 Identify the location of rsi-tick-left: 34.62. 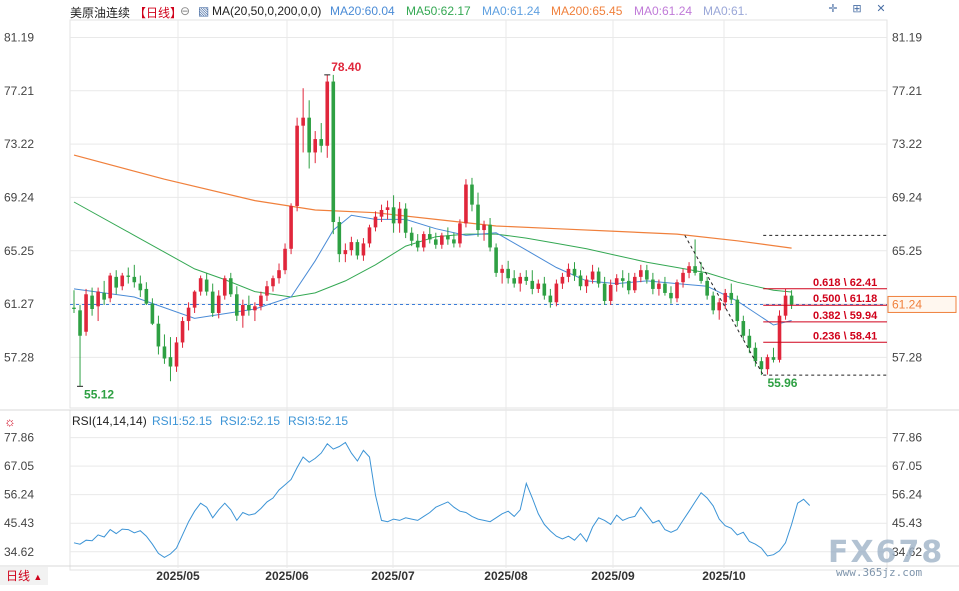
(19, 552).